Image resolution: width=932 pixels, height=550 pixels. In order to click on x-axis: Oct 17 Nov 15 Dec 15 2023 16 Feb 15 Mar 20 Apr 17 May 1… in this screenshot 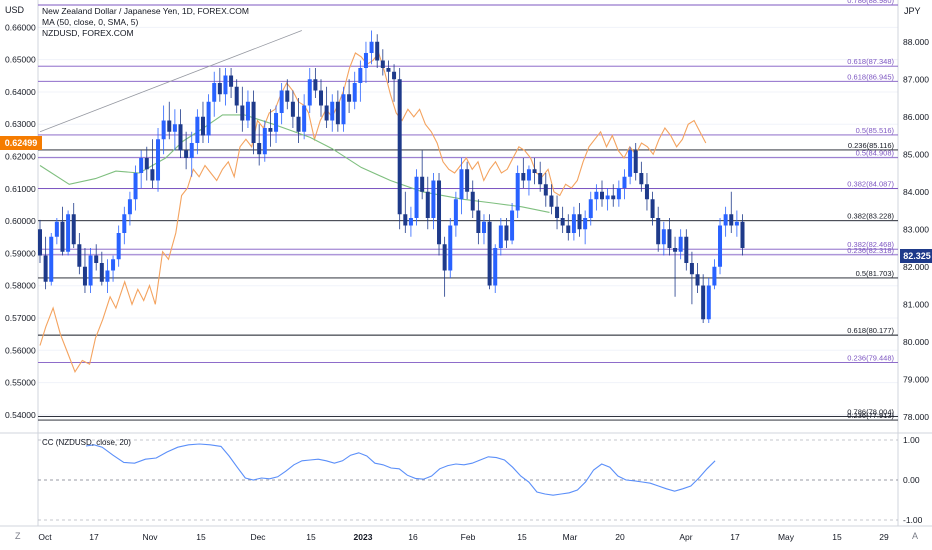, I will do `click(466, 533)`.